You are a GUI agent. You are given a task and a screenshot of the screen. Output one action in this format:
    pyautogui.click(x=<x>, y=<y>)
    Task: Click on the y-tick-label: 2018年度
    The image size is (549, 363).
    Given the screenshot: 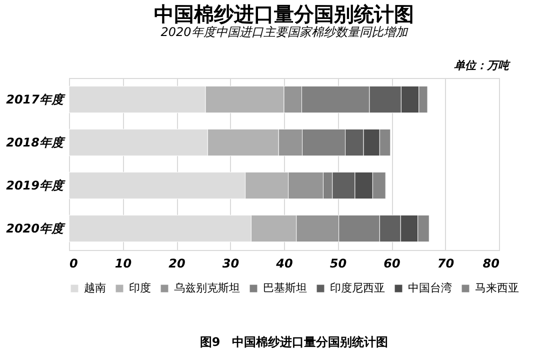 What is the action you would take?
    pyautogui.click(x=36, y=143)
    